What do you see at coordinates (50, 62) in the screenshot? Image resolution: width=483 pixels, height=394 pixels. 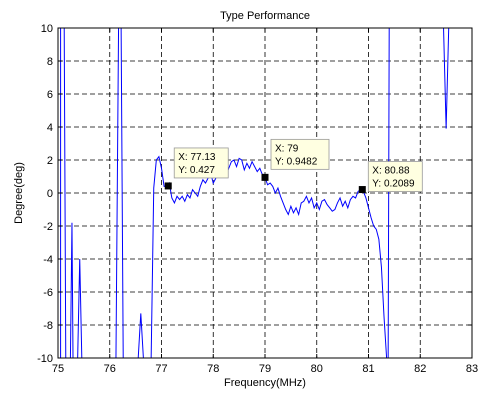 I see `y-tick-label: 8` at bounding box center [50, 62].